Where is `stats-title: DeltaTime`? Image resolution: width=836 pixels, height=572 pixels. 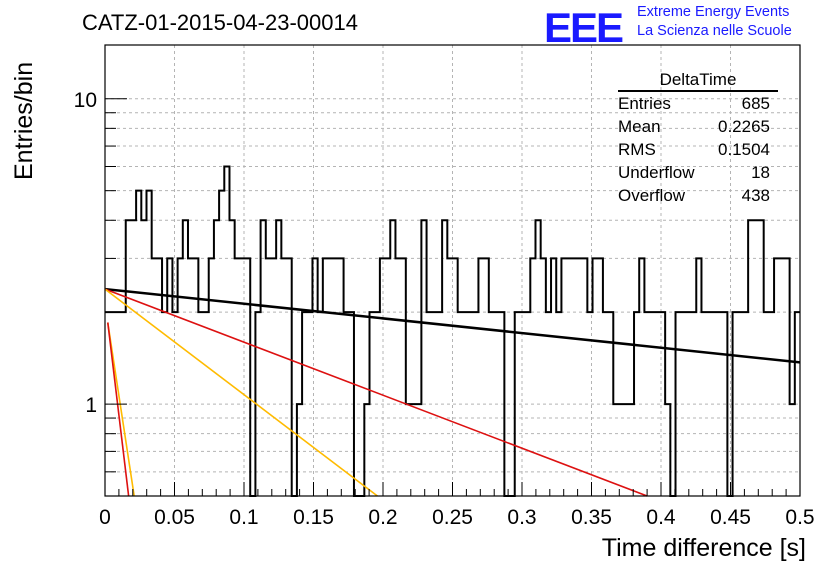
stats-title: DeltaTime is located at coordinates (698, 81).